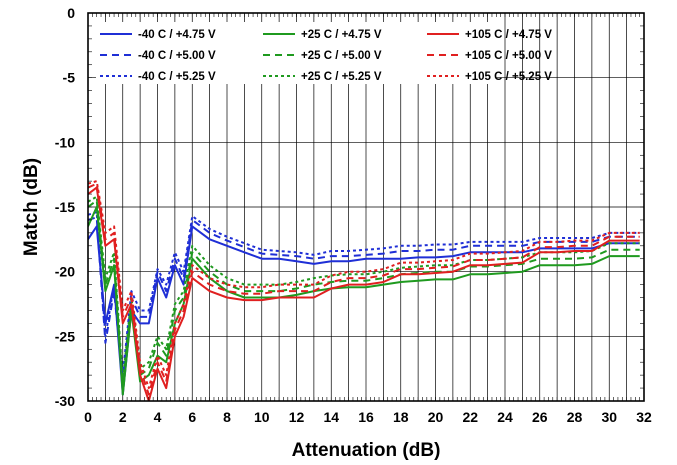 This screenshot has height=465, width=677. Describe the element at coordinates (470, 417) in the screenshot. I see `x-tick-label: 22` at that location.